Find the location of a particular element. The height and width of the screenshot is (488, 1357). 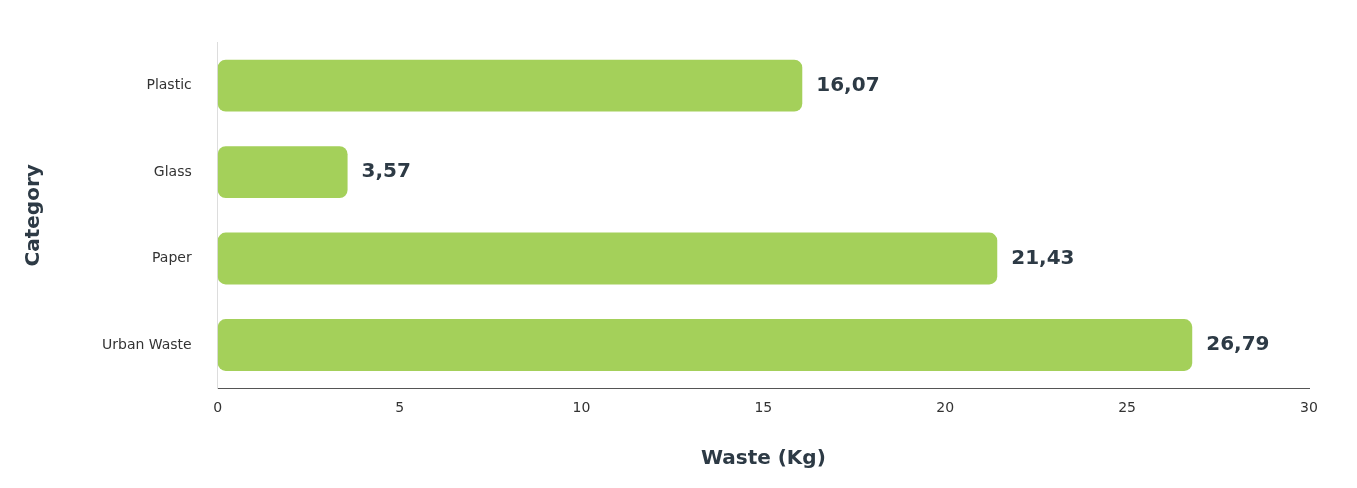

y-tick-label: Glass is located at coordinates (172, 170).